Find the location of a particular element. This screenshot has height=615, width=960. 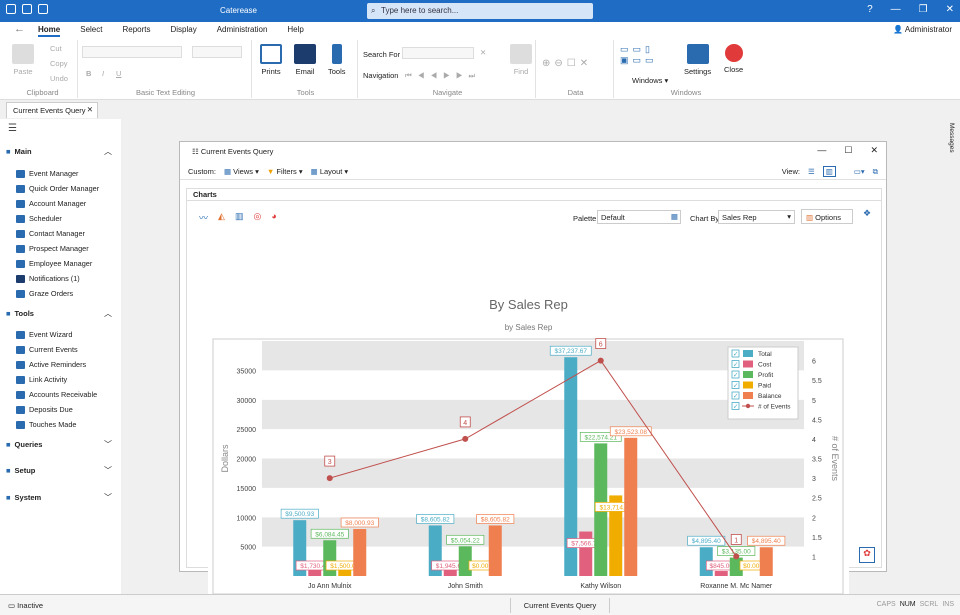

area-chart-icon: ◭ is located at coordinates (221, 216).